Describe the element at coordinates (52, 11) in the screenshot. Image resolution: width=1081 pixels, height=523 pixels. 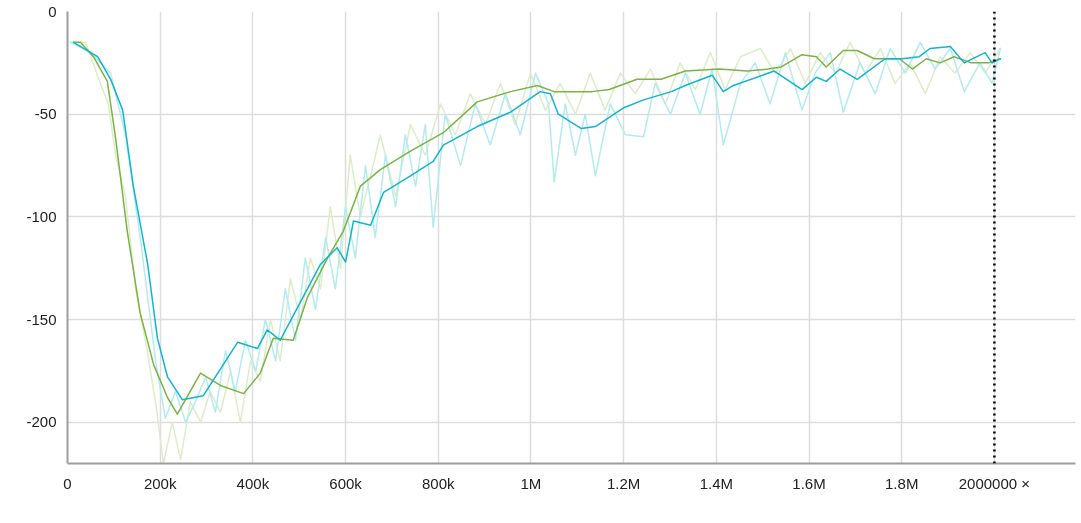
I see `y-tick-label: 0` at that location.